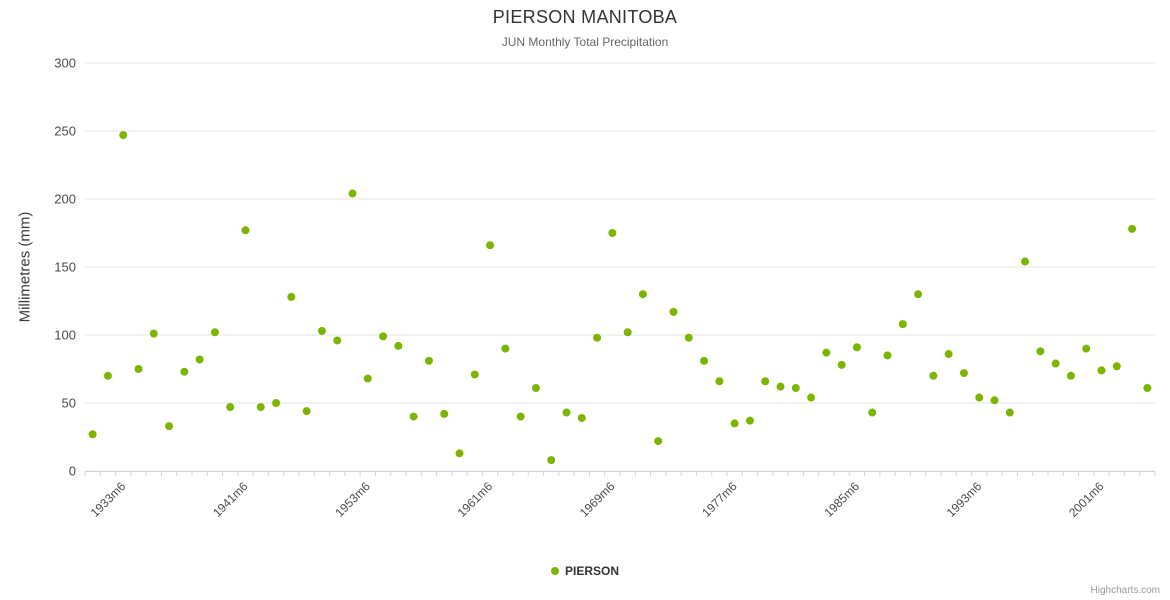  I want to click on y-tick-label: 50, so click(69, 403).